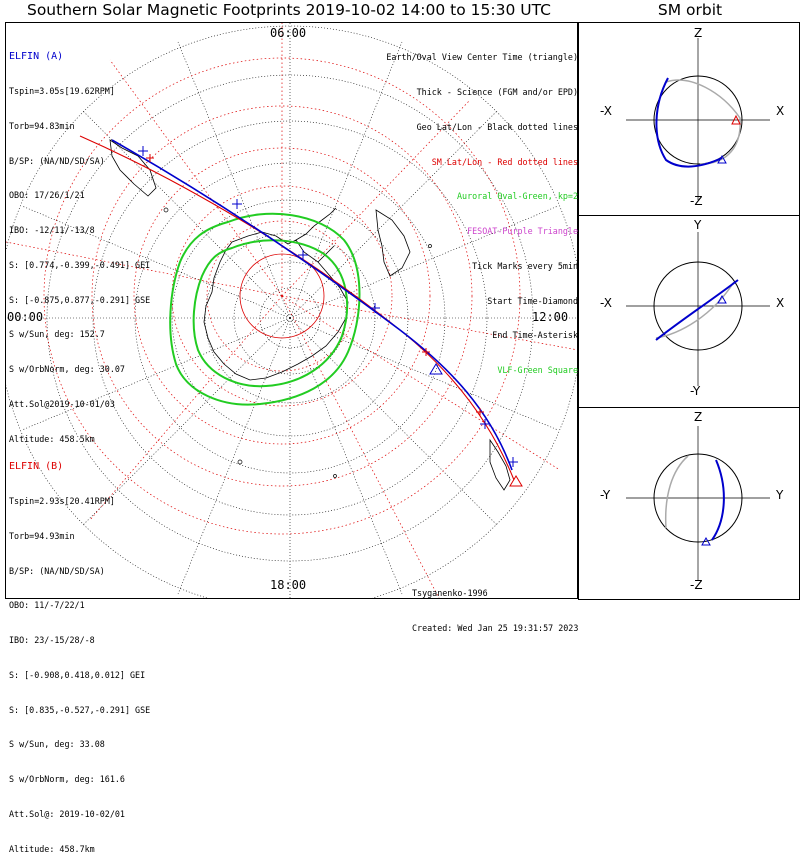 This screenshot has height=867, width=800. I want to click on elfin-b-line: Att.Sol@: 2019-10-02/01, so click(67, 814).